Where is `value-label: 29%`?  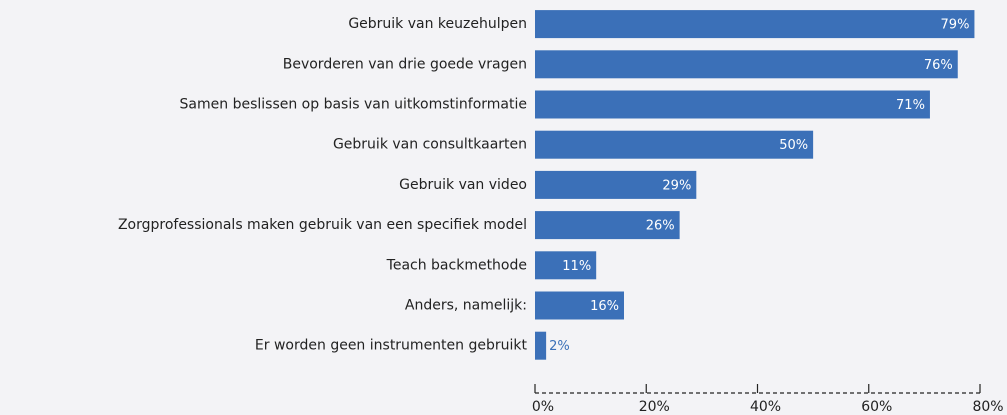 value-label: 29% is located at coordinates (676, 185).